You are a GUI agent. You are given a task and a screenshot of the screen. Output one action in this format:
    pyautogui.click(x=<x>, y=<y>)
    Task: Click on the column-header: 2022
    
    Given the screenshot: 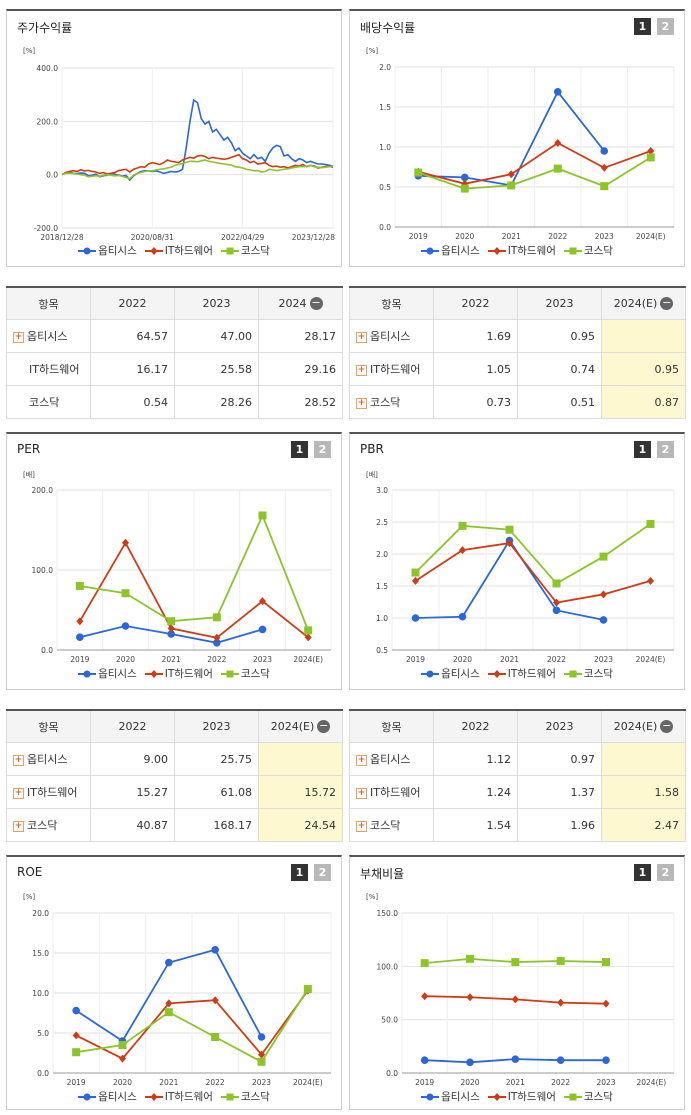 What is the action you would take?
    pyautogui.click(x=475, y=726)
    